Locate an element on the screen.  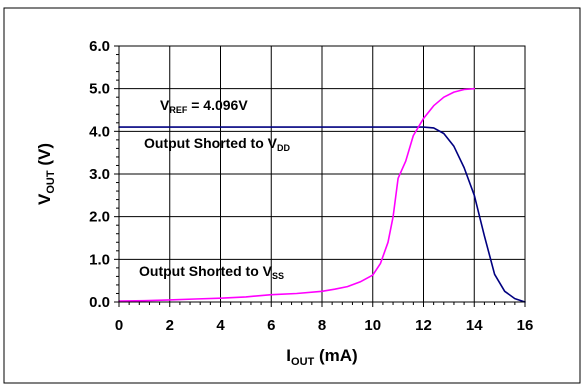
x-tick-label: 0 is located at coordinates (119, 325).